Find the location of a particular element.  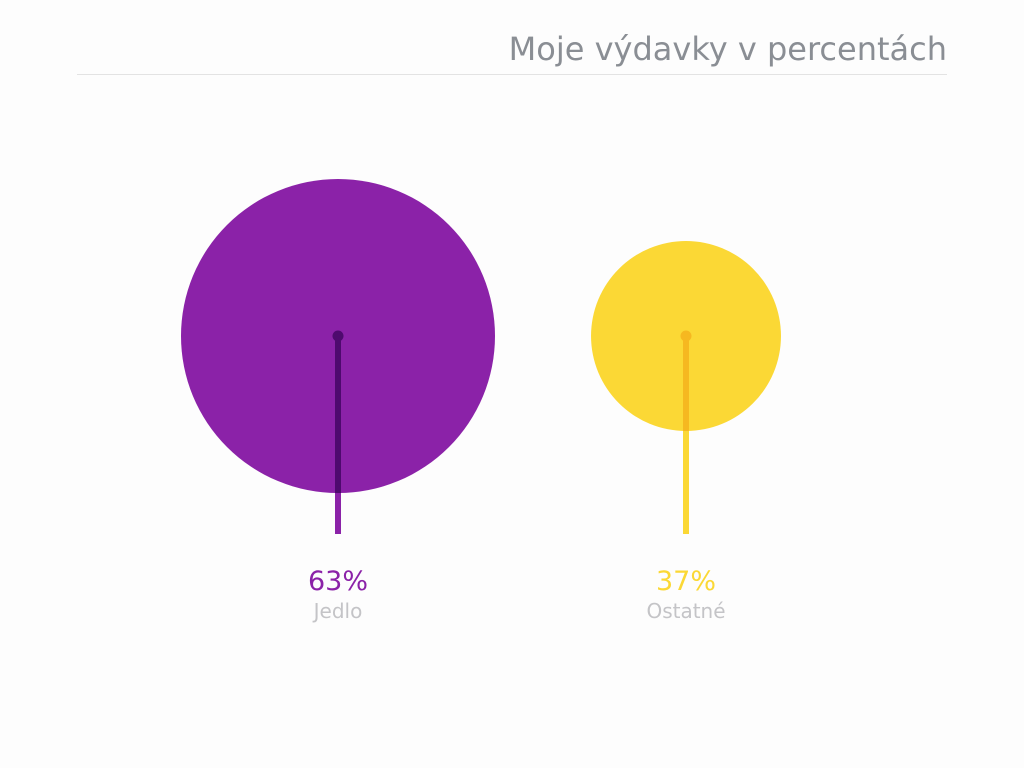

chart-title: Moje výdavky v percentách is located at coordinates (727, 49).